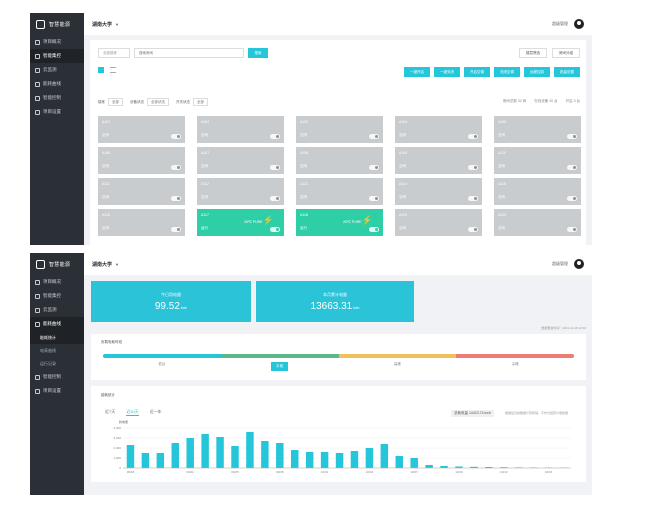 Image resolution: width=653 pixels, height=518 pixels. What do you see at coordinates (158, 102) in the screenshot?
I see `filter-select: 全部状态` at bounding box center [158, 102].